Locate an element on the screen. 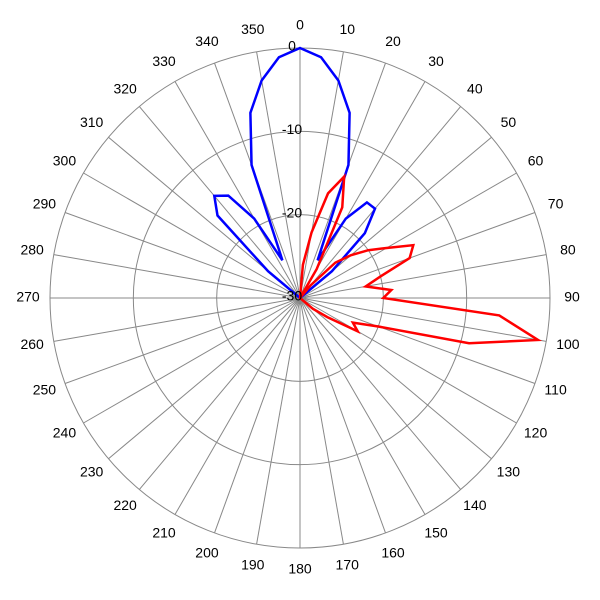  theta-tick-label: 240 is located at coordinates (65, 433).